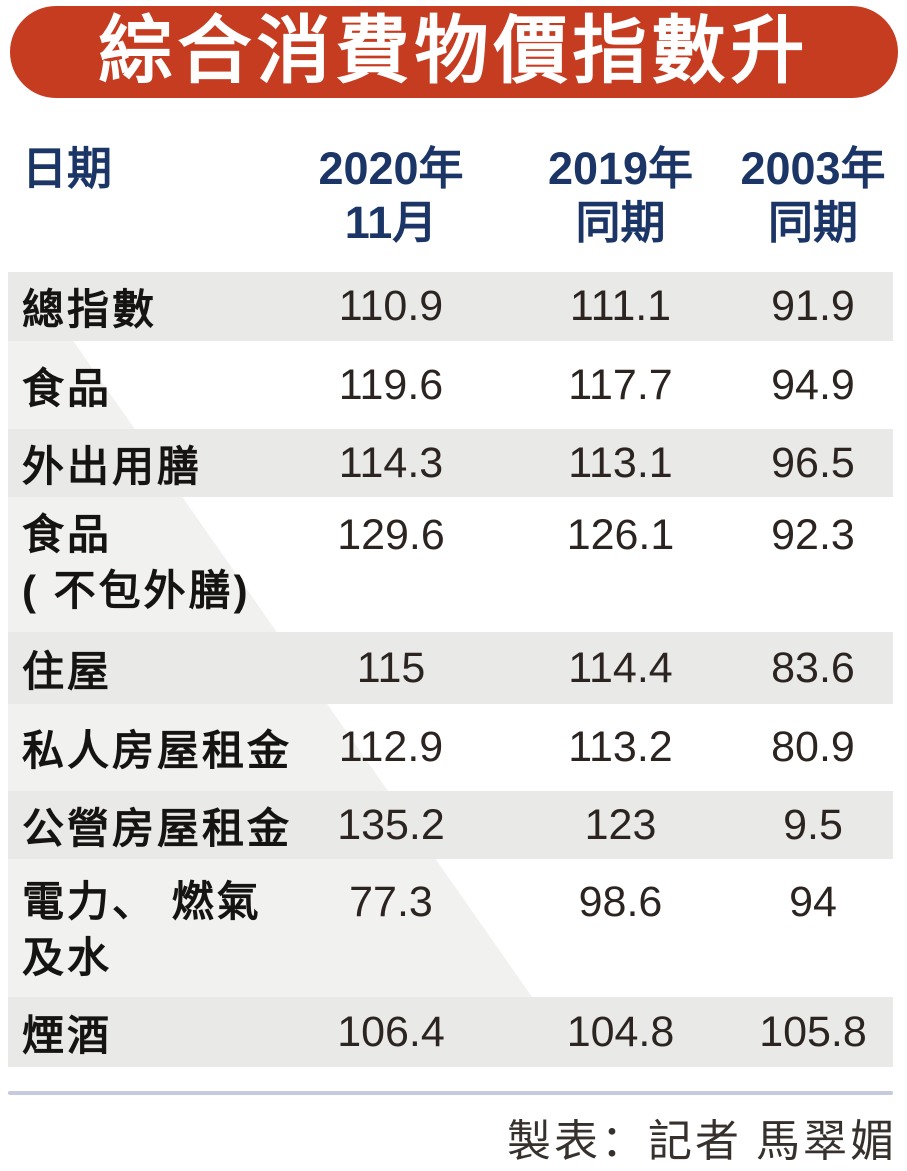  I want to click on row-value: 115, so click(391, 667).